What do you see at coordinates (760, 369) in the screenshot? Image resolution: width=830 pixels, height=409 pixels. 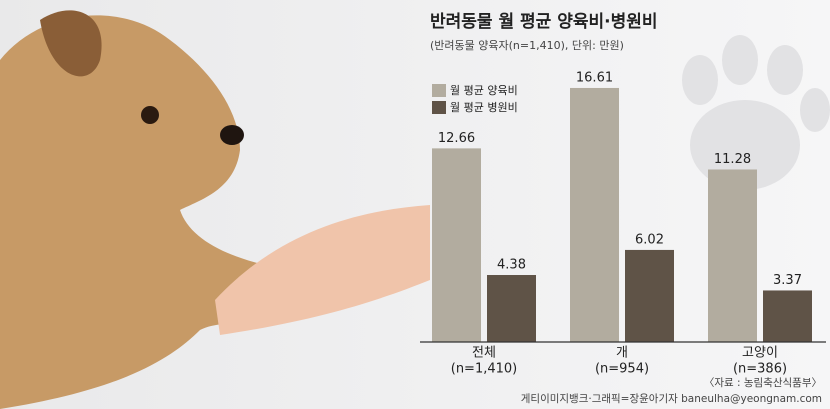 I see `x-tick-note: (n=386)` at bounding box center [760, 369].